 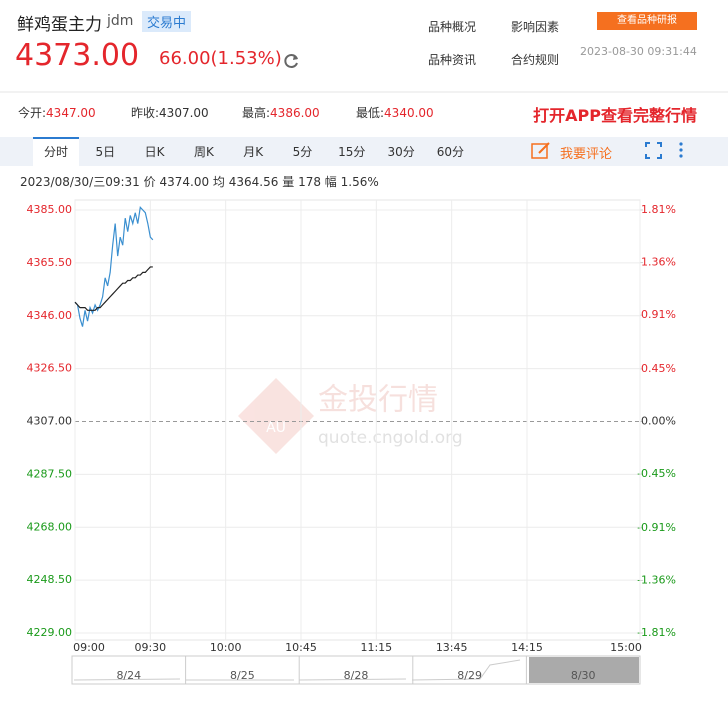 I want to click on navigator-window, so click(x=584, y=670).